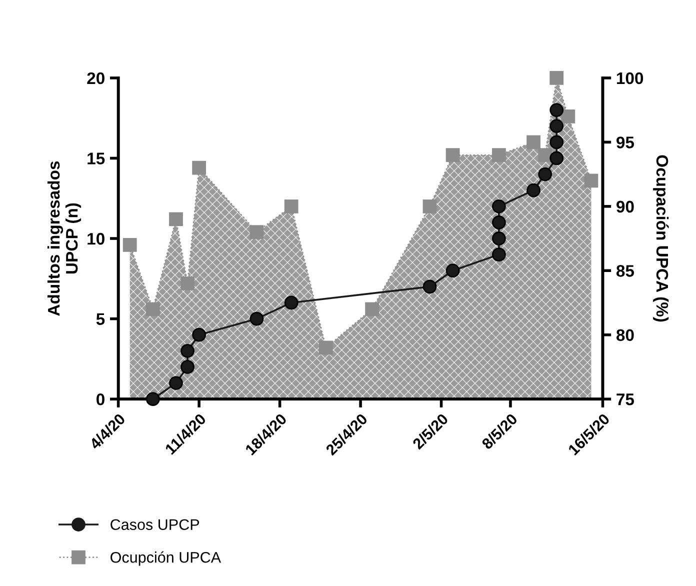  I want to click on y2-tick-label: 90, so click(625, 206).